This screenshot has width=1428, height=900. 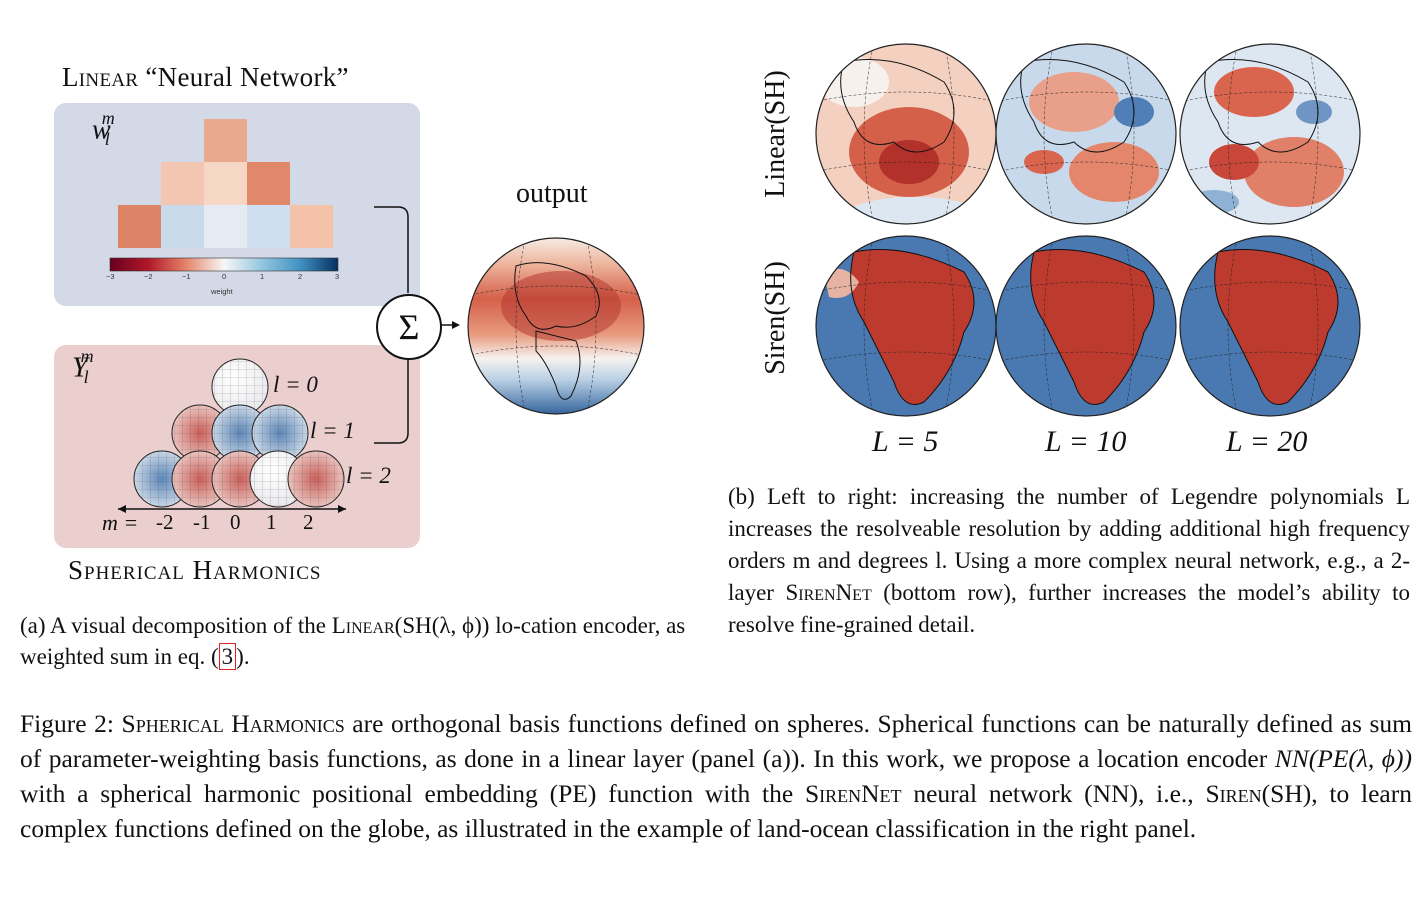 I want to click on m-tick-3: 1, so click(x=271, y=522).